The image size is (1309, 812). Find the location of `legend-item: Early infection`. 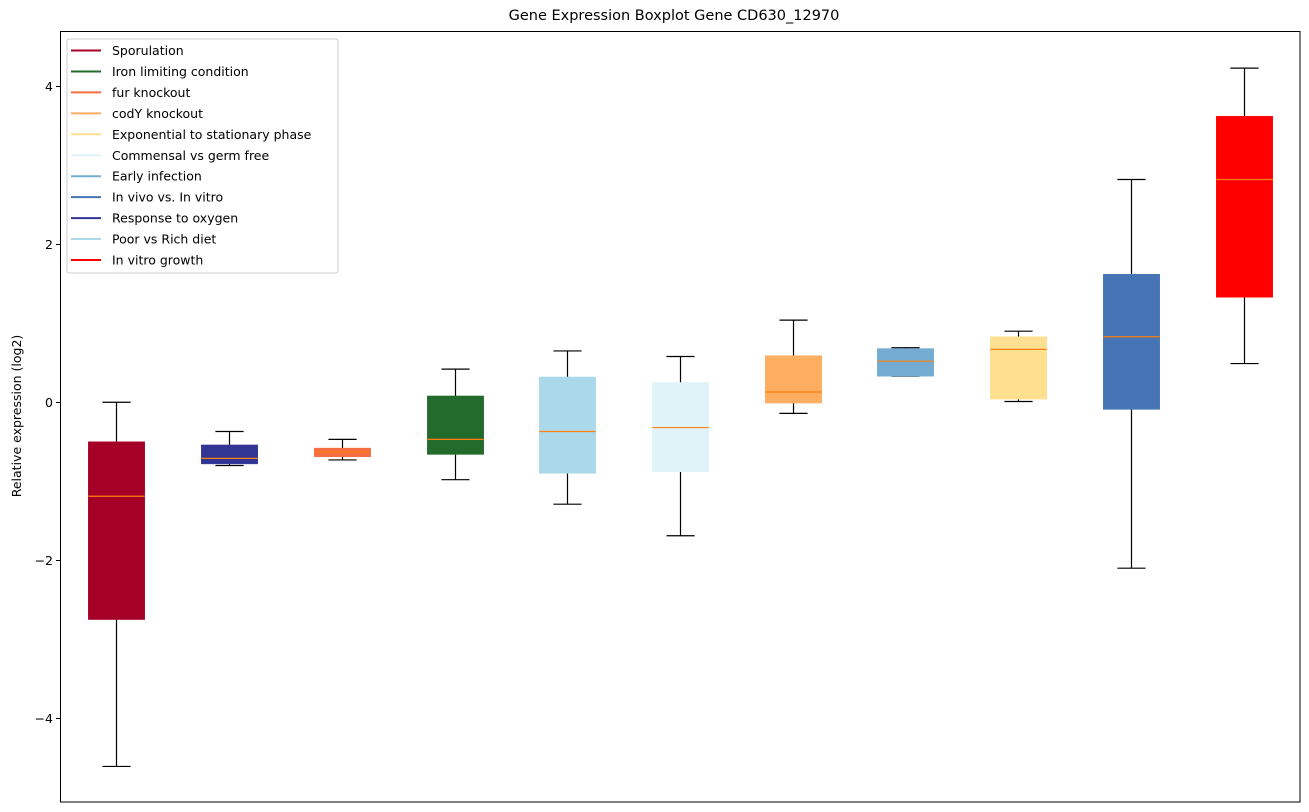

legend-item: Early infection is located at coordinates (136, 176).